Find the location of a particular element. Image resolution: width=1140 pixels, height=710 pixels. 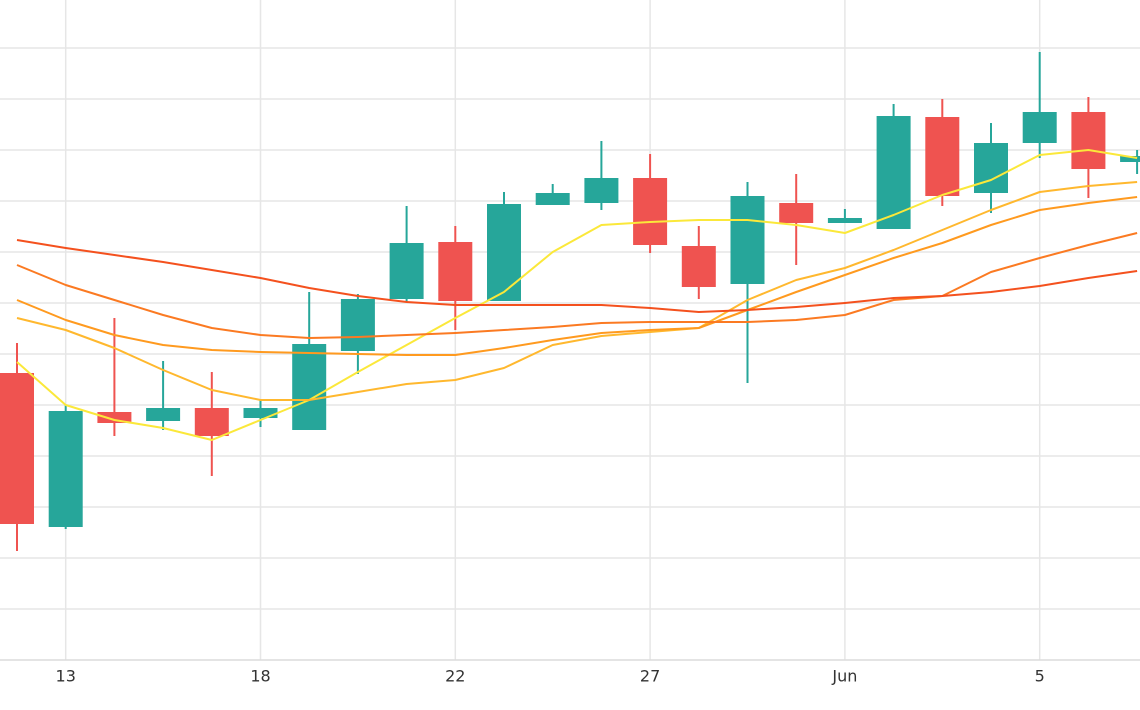

x-tick-label: 18 is located at coordinates (260, 676).